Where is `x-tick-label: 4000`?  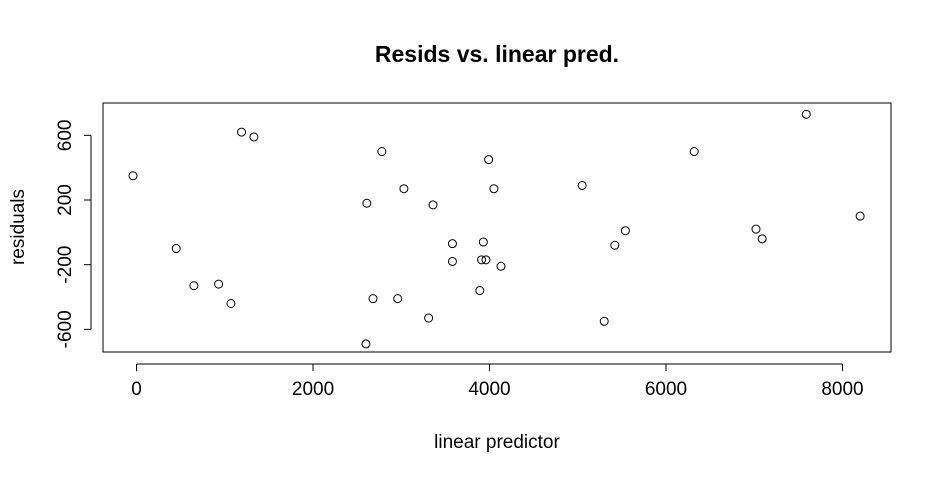 x-tick-label: 4000 is located at coordinates (489, 389).